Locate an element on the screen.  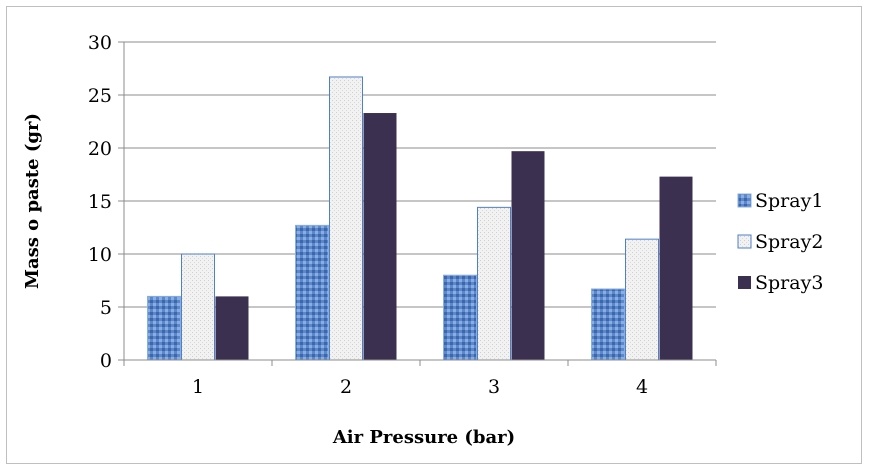
legend-swatch-spray2 is located at coordinates (744, 241).